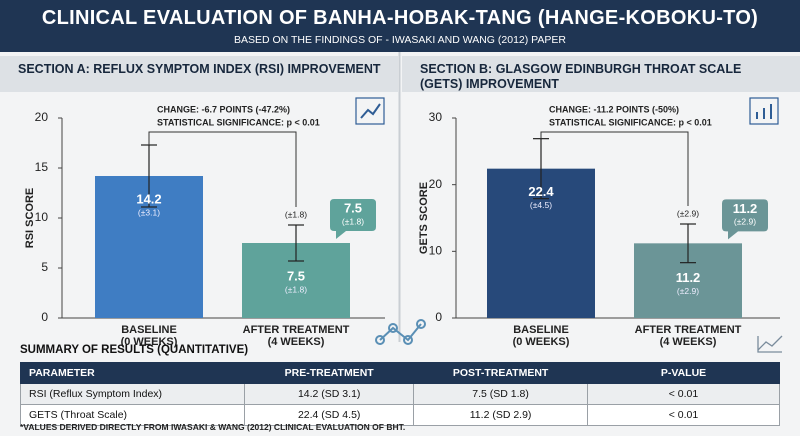 The width and height of the screenshot is (800, 436). I want to click on value-label: 11.2, so click(688, 277).